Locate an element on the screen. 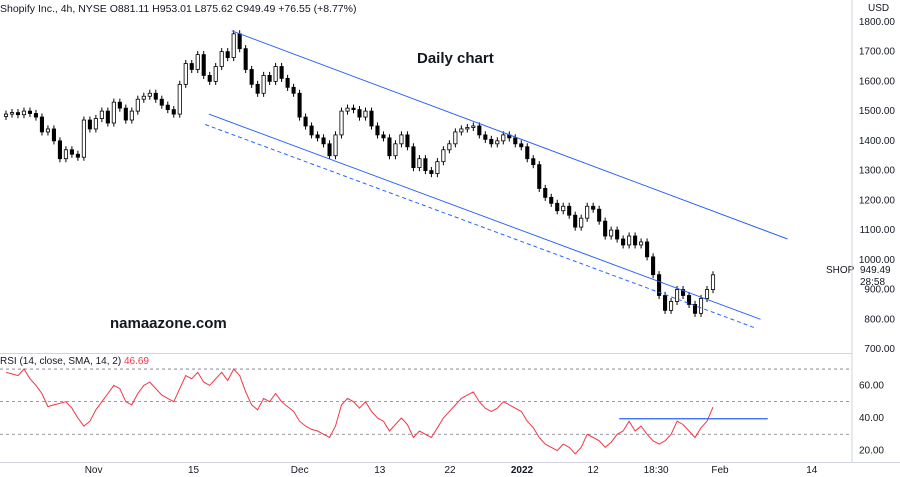  chart-title-annotation: Daily chart is located at coordinates (455, 58).